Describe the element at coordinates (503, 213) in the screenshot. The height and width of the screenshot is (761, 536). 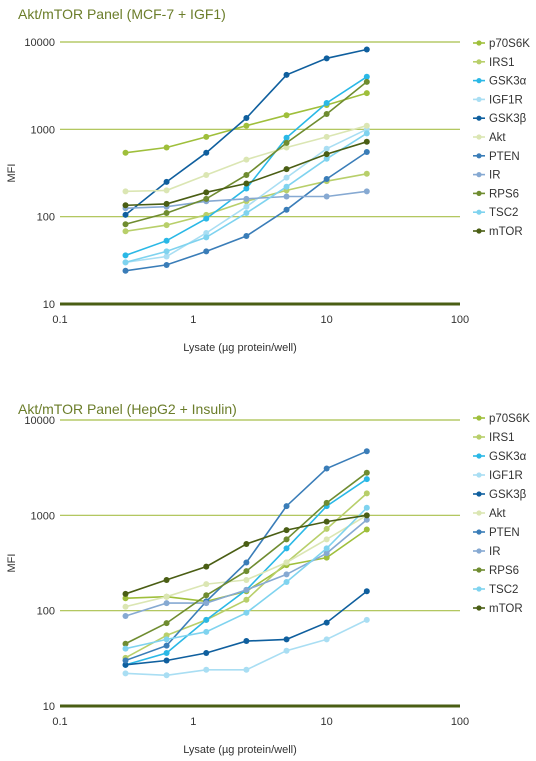
I see `legend-label: TSC2` at that location.